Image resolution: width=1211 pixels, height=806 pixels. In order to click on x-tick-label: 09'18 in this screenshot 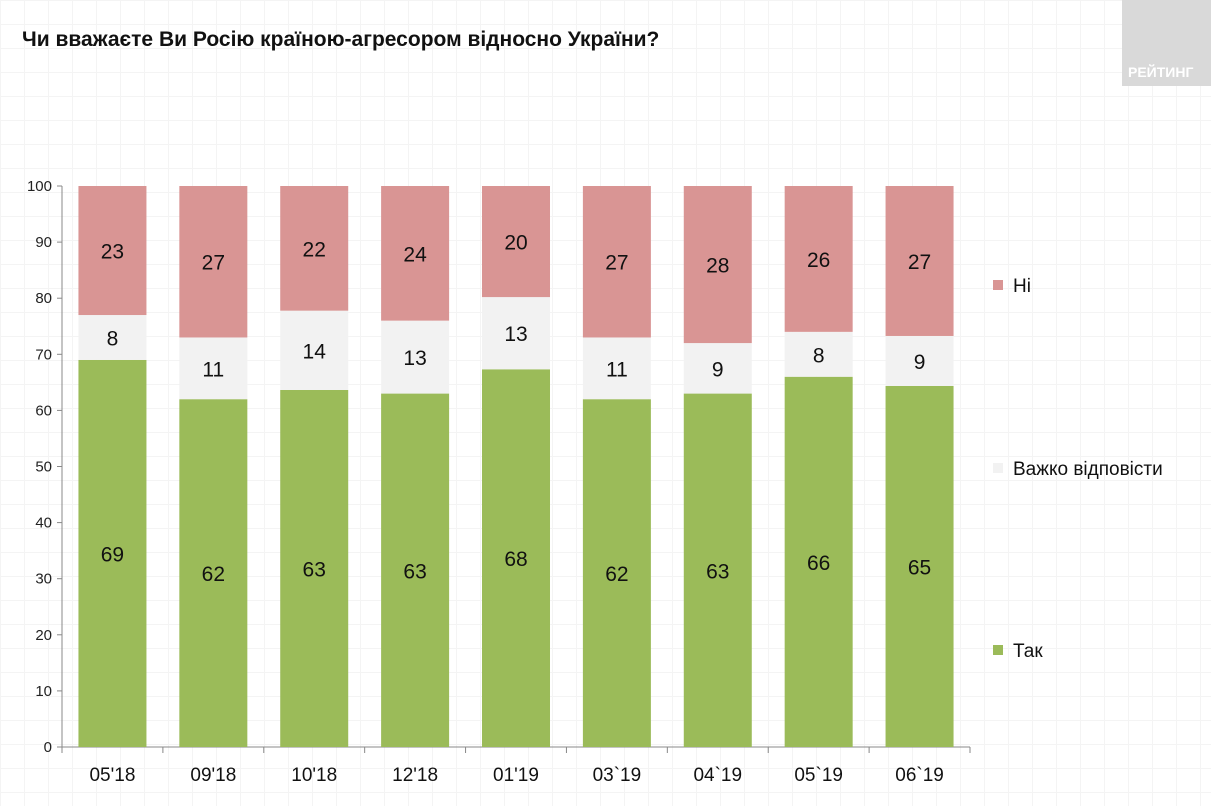, I will do `click(213, 775)`.